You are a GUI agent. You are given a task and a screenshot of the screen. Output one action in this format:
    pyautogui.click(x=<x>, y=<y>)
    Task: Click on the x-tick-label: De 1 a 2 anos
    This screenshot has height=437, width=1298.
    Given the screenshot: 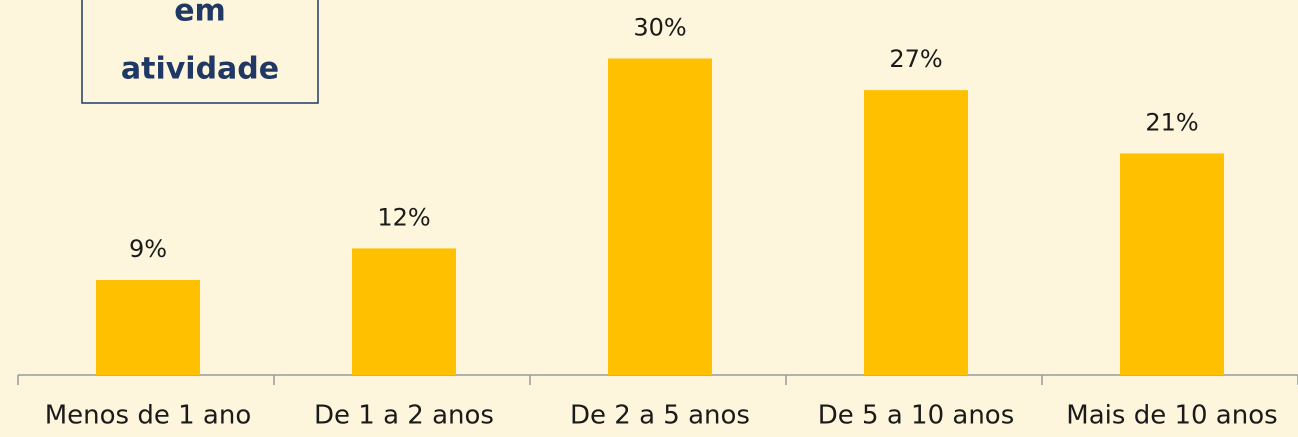 What is the action you would take?
    pyautogui.click(x=404, y=416)
    